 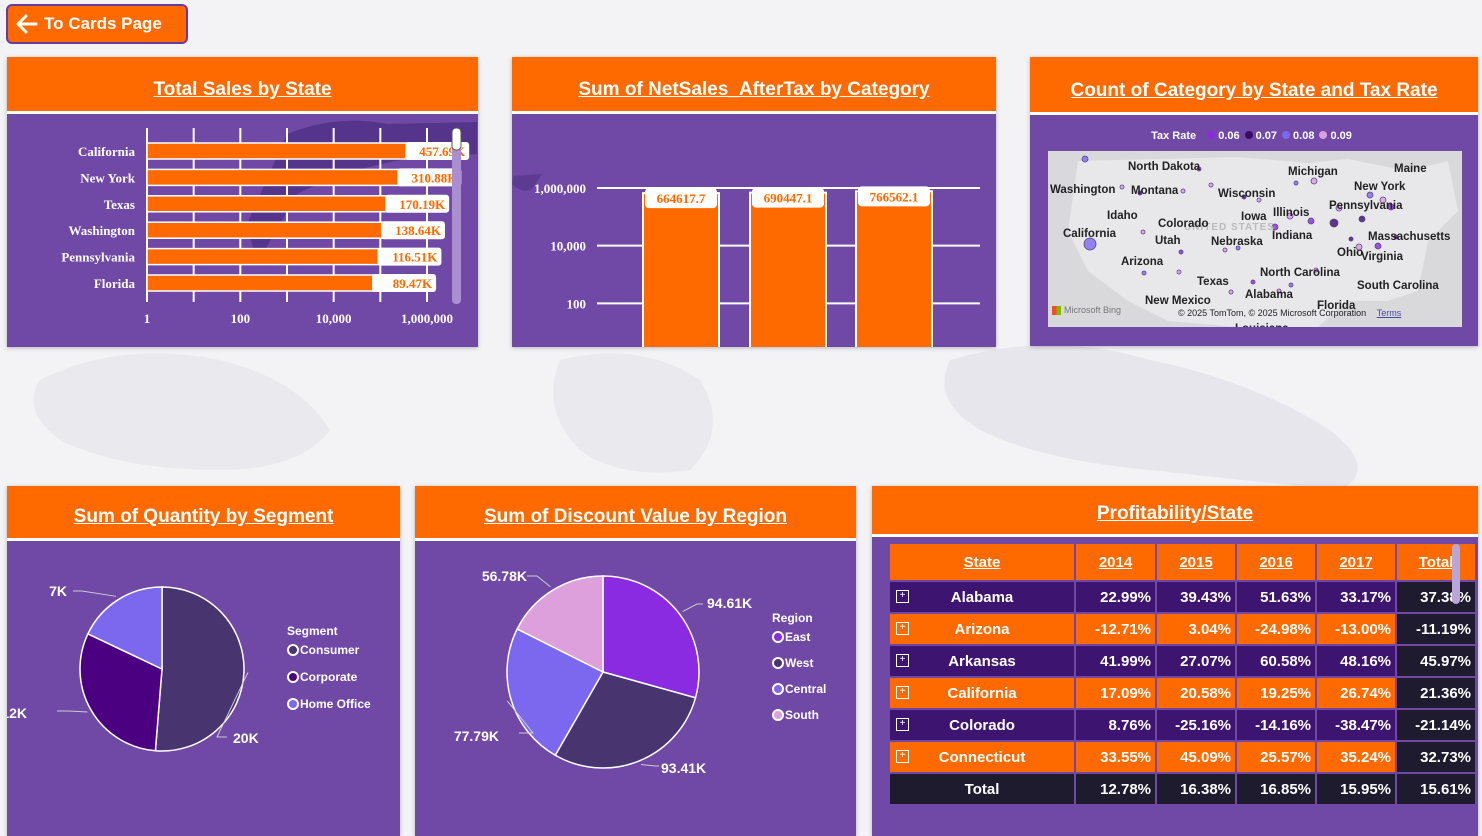 I want to click on scrollbar-thumb, so click(x=456, y=139).